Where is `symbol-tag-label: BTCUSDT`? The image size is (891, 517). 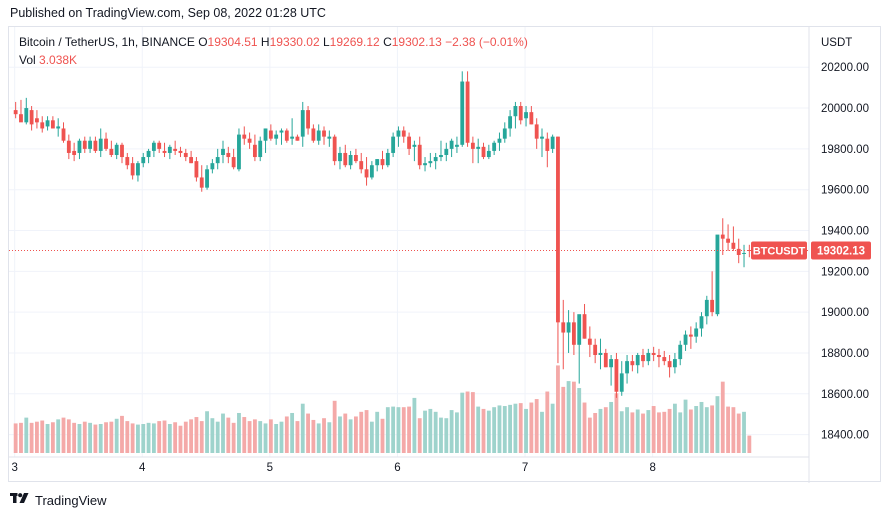
symbol-tag-label: BTCUSDT is located at coordinates (779, 251).